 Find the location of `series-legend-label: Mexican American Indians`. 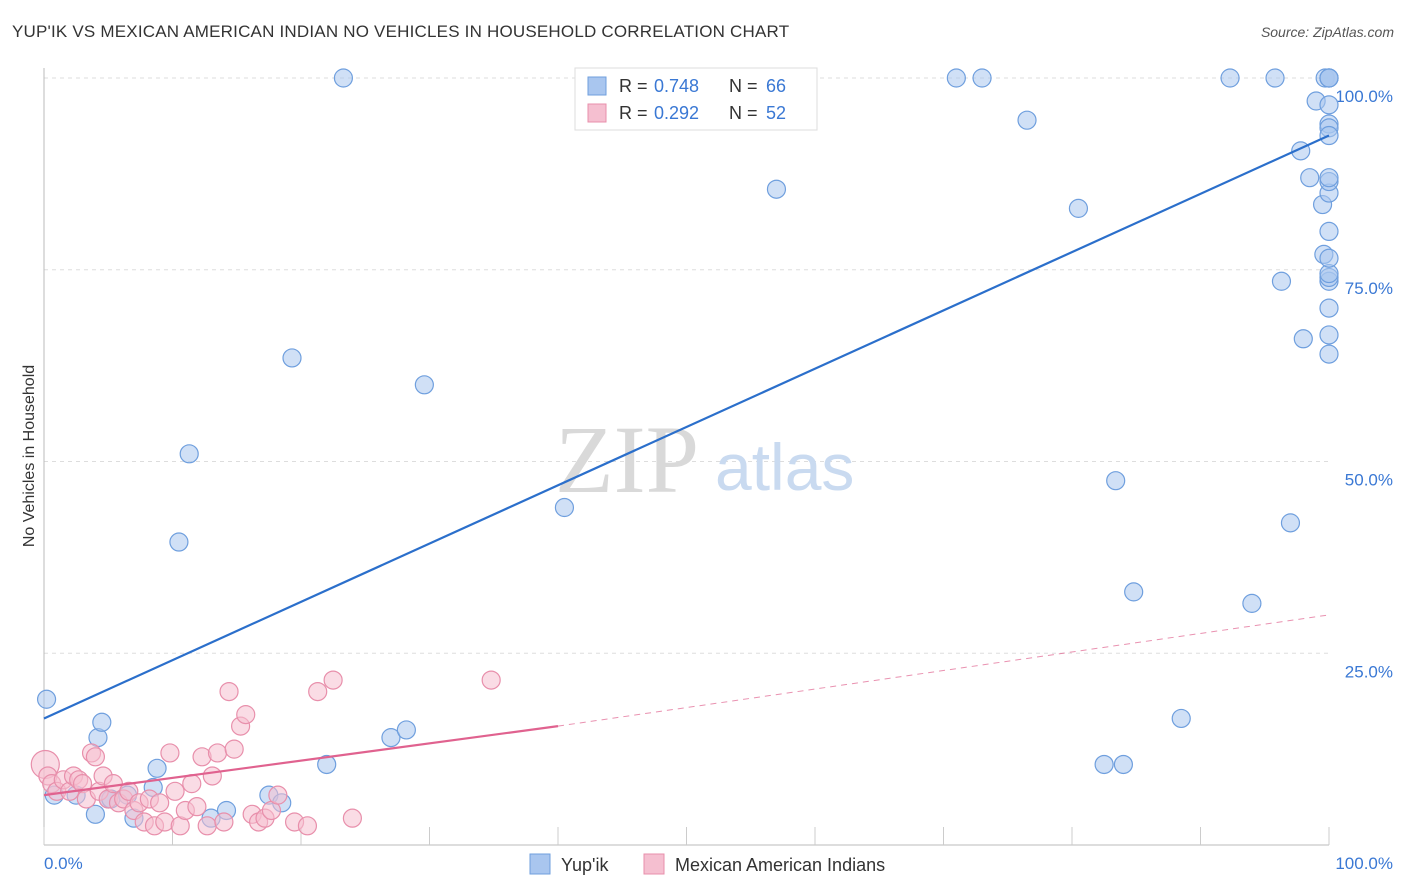

series-legend-label: Mexican American Indians is located at coordinates (780, 865).